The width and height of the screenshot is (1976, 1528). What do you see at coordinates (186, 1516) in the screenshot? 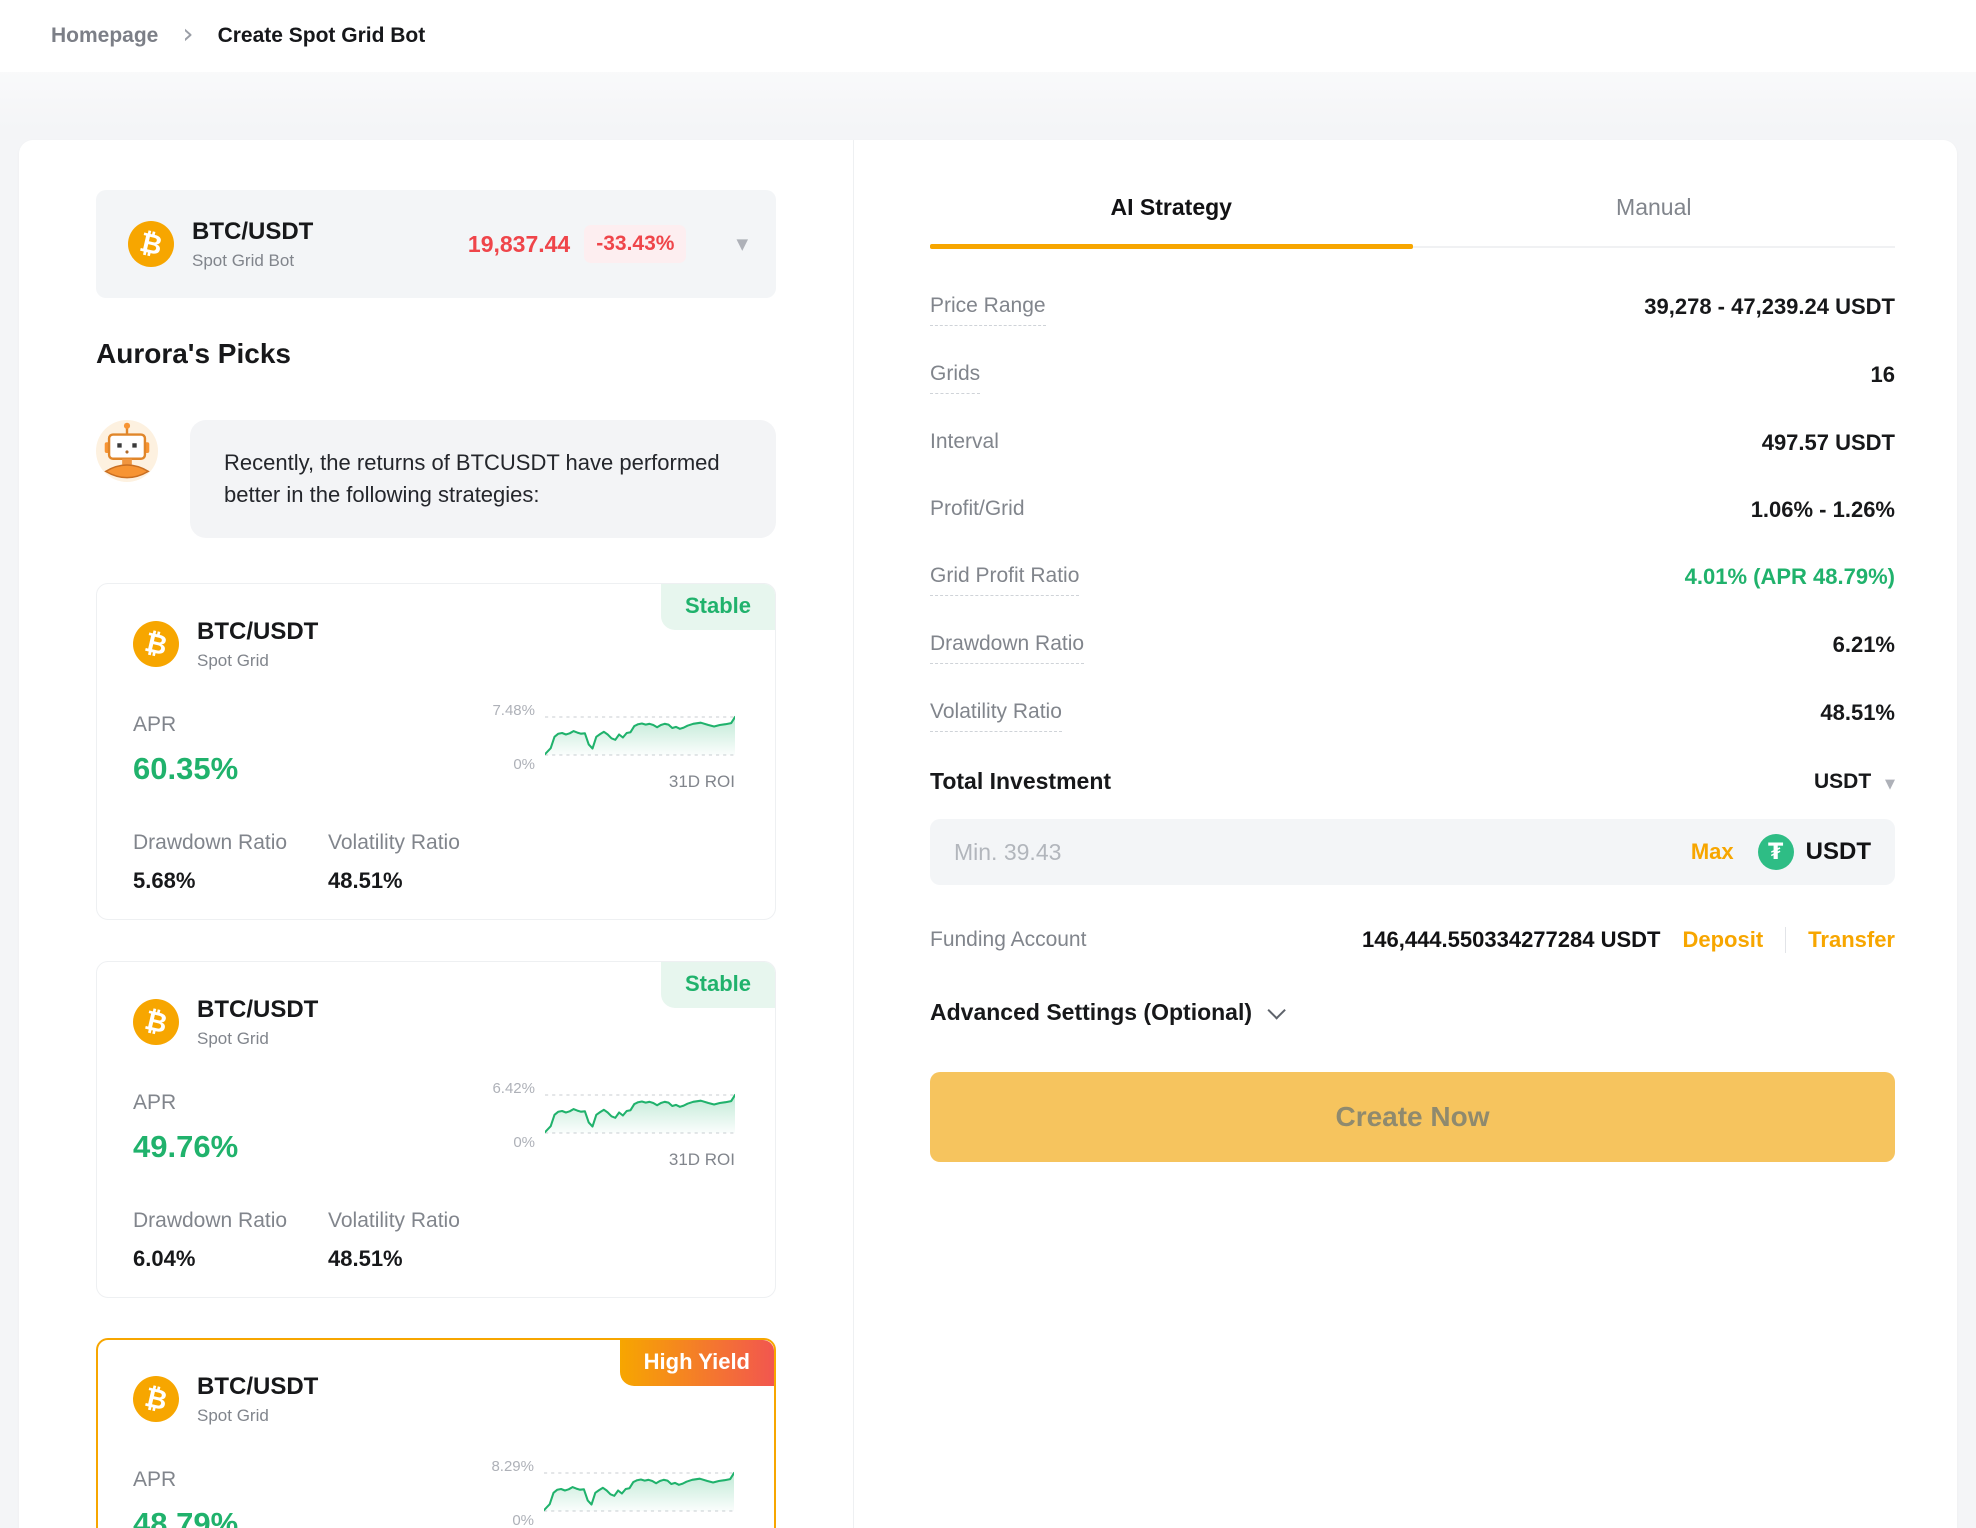
I see `apr-value: 48.79%` at bounding box center [186, 1516].